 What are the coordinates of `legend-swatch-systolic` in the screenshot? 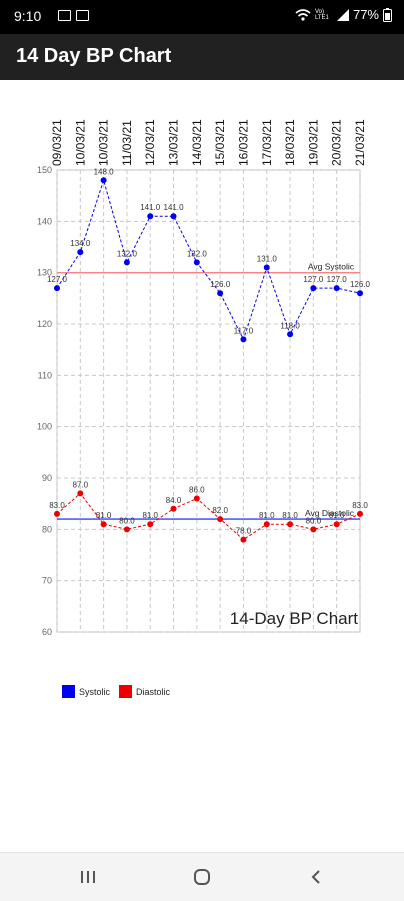 It's located at (68, 691).